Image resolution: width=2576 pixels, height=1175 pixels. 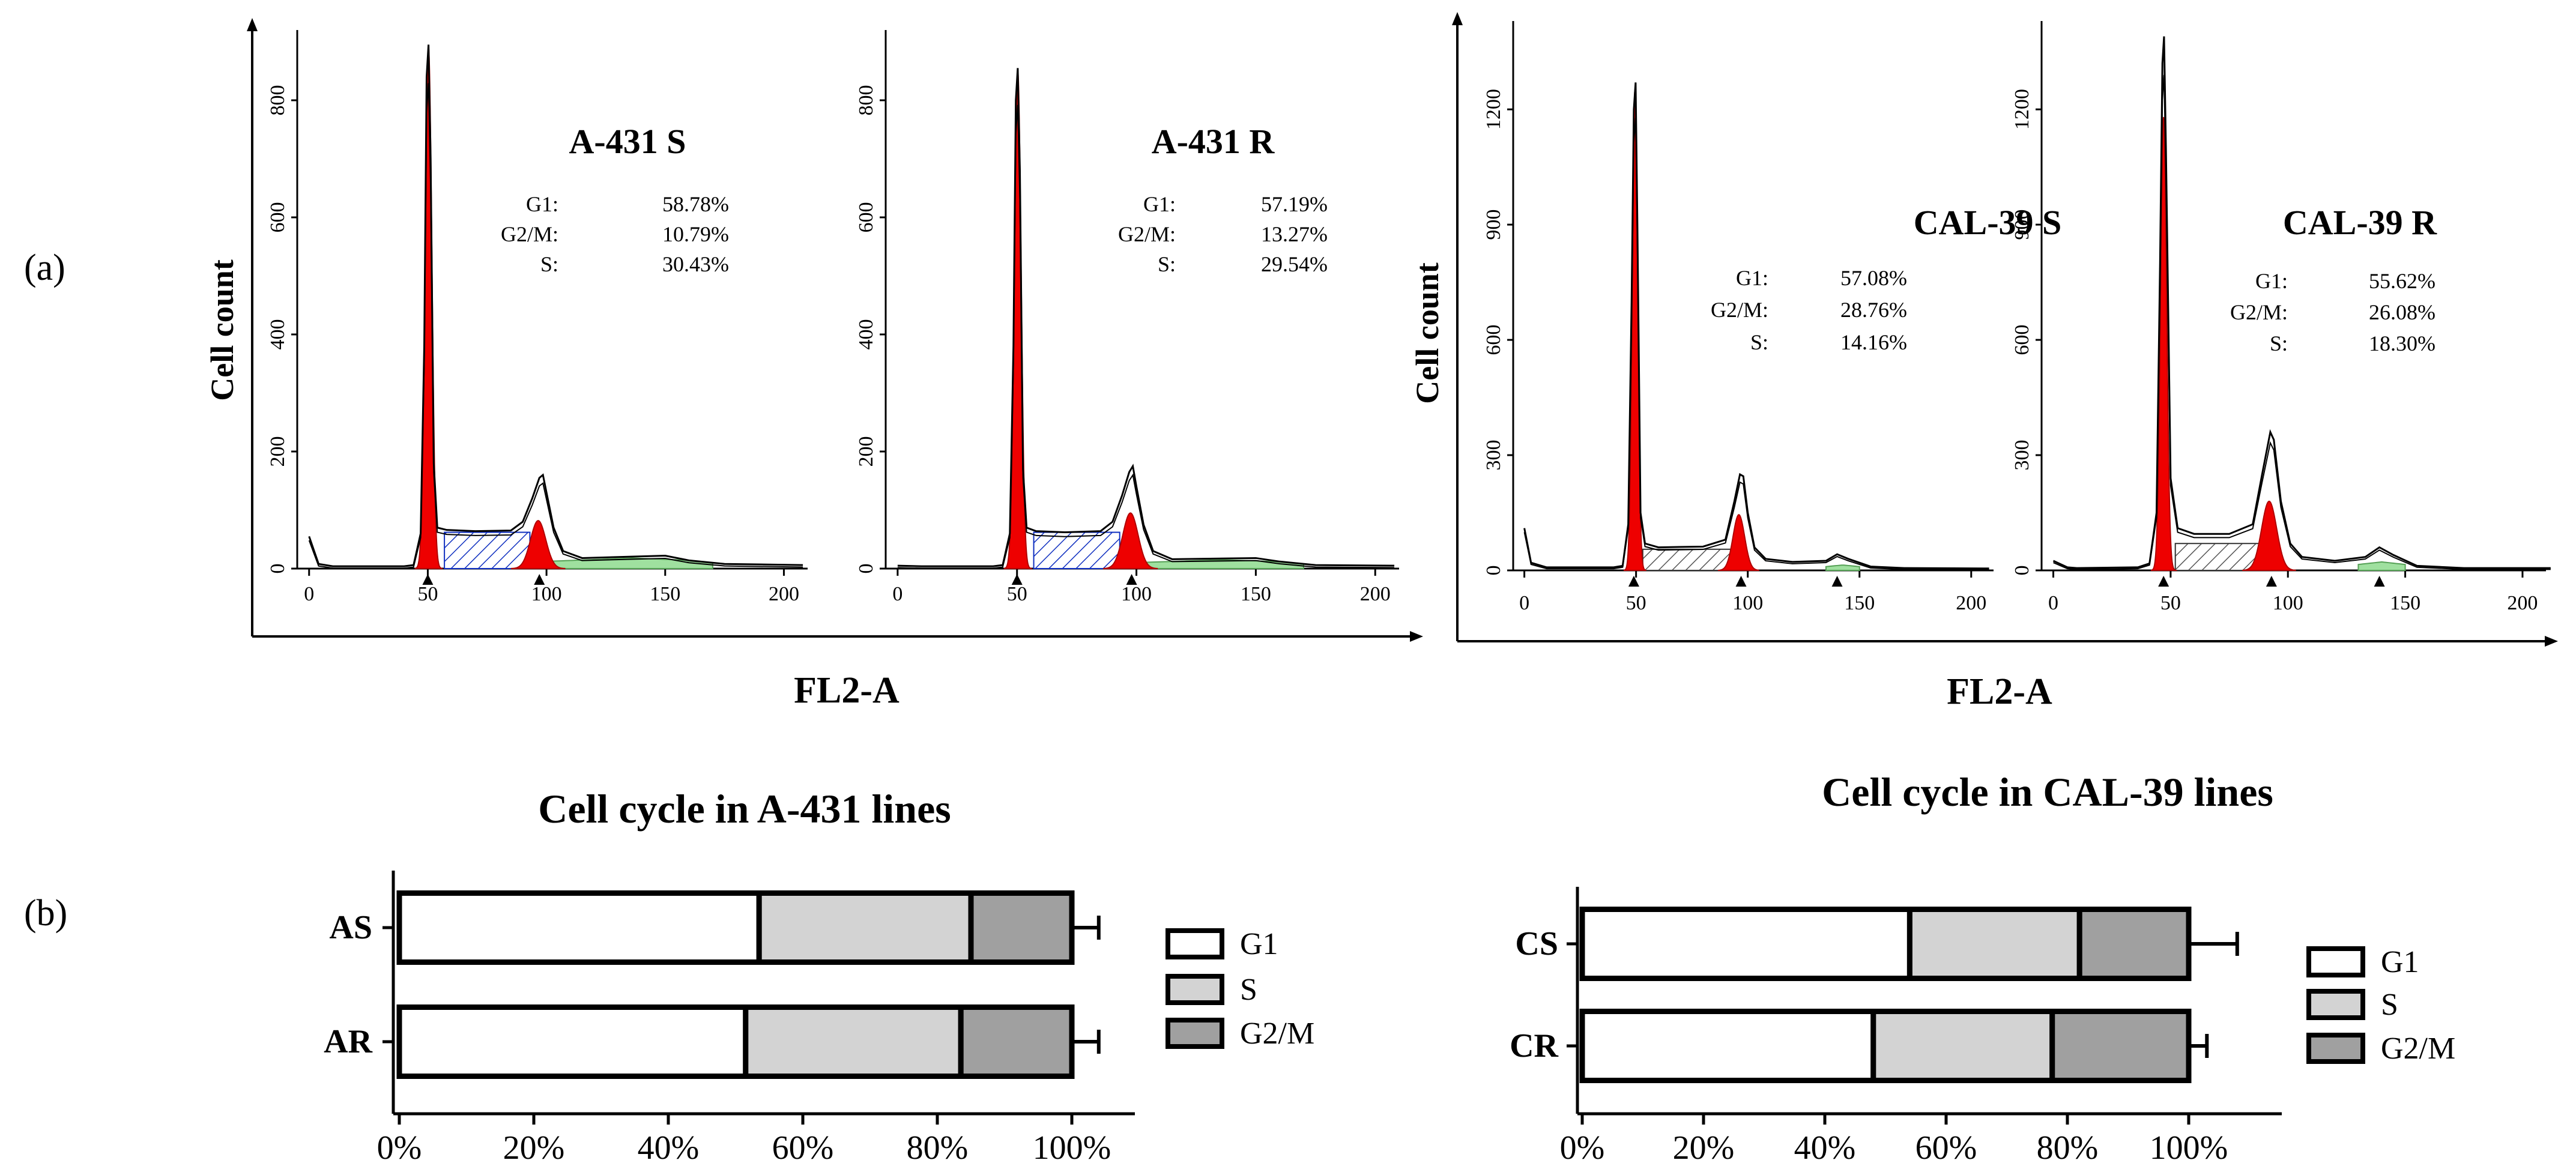 I want to click on category-label: AS, so click(x=350, y=927).